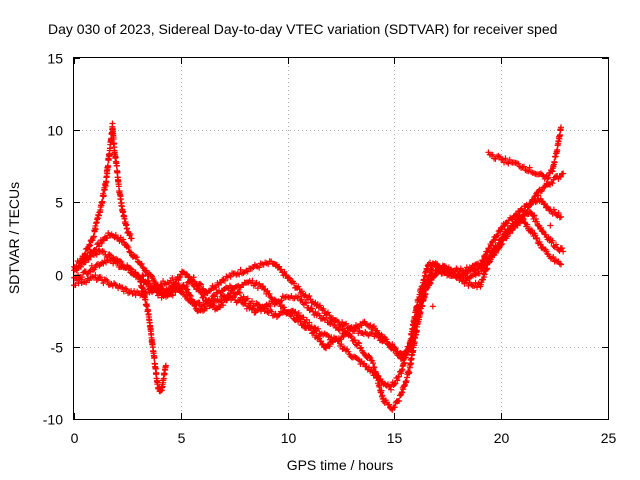  What do you see at coordinates (550, 225) in the screenshot?
I see `marker-outliers` at bounding box center [550, 225].